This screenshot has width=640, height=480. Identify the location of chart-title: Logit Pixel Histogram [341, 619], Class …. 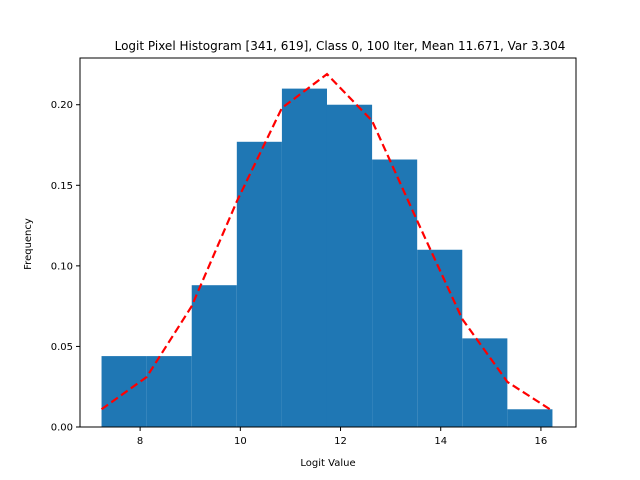
(340, 46).